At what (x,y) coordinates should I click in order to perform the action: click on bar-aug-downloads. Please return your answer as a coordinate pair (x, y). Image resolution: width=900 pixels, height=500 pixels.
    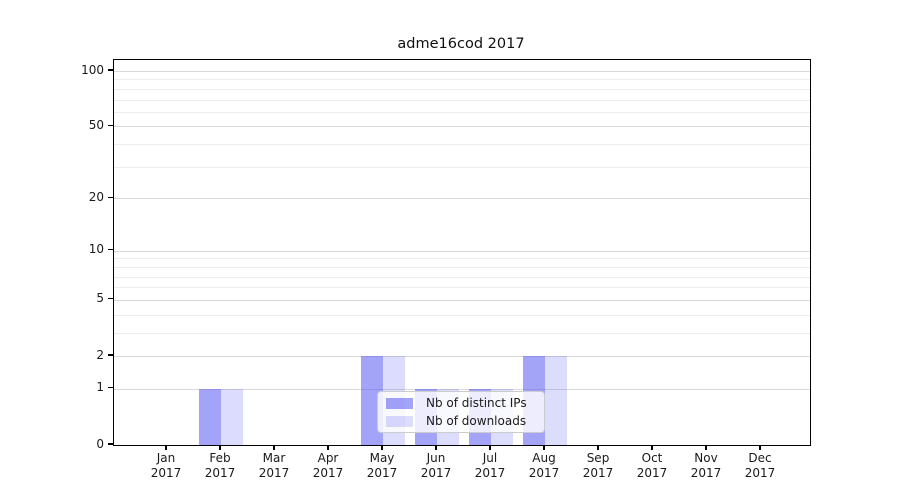
    Looking at the image, I should click on (556, 400).